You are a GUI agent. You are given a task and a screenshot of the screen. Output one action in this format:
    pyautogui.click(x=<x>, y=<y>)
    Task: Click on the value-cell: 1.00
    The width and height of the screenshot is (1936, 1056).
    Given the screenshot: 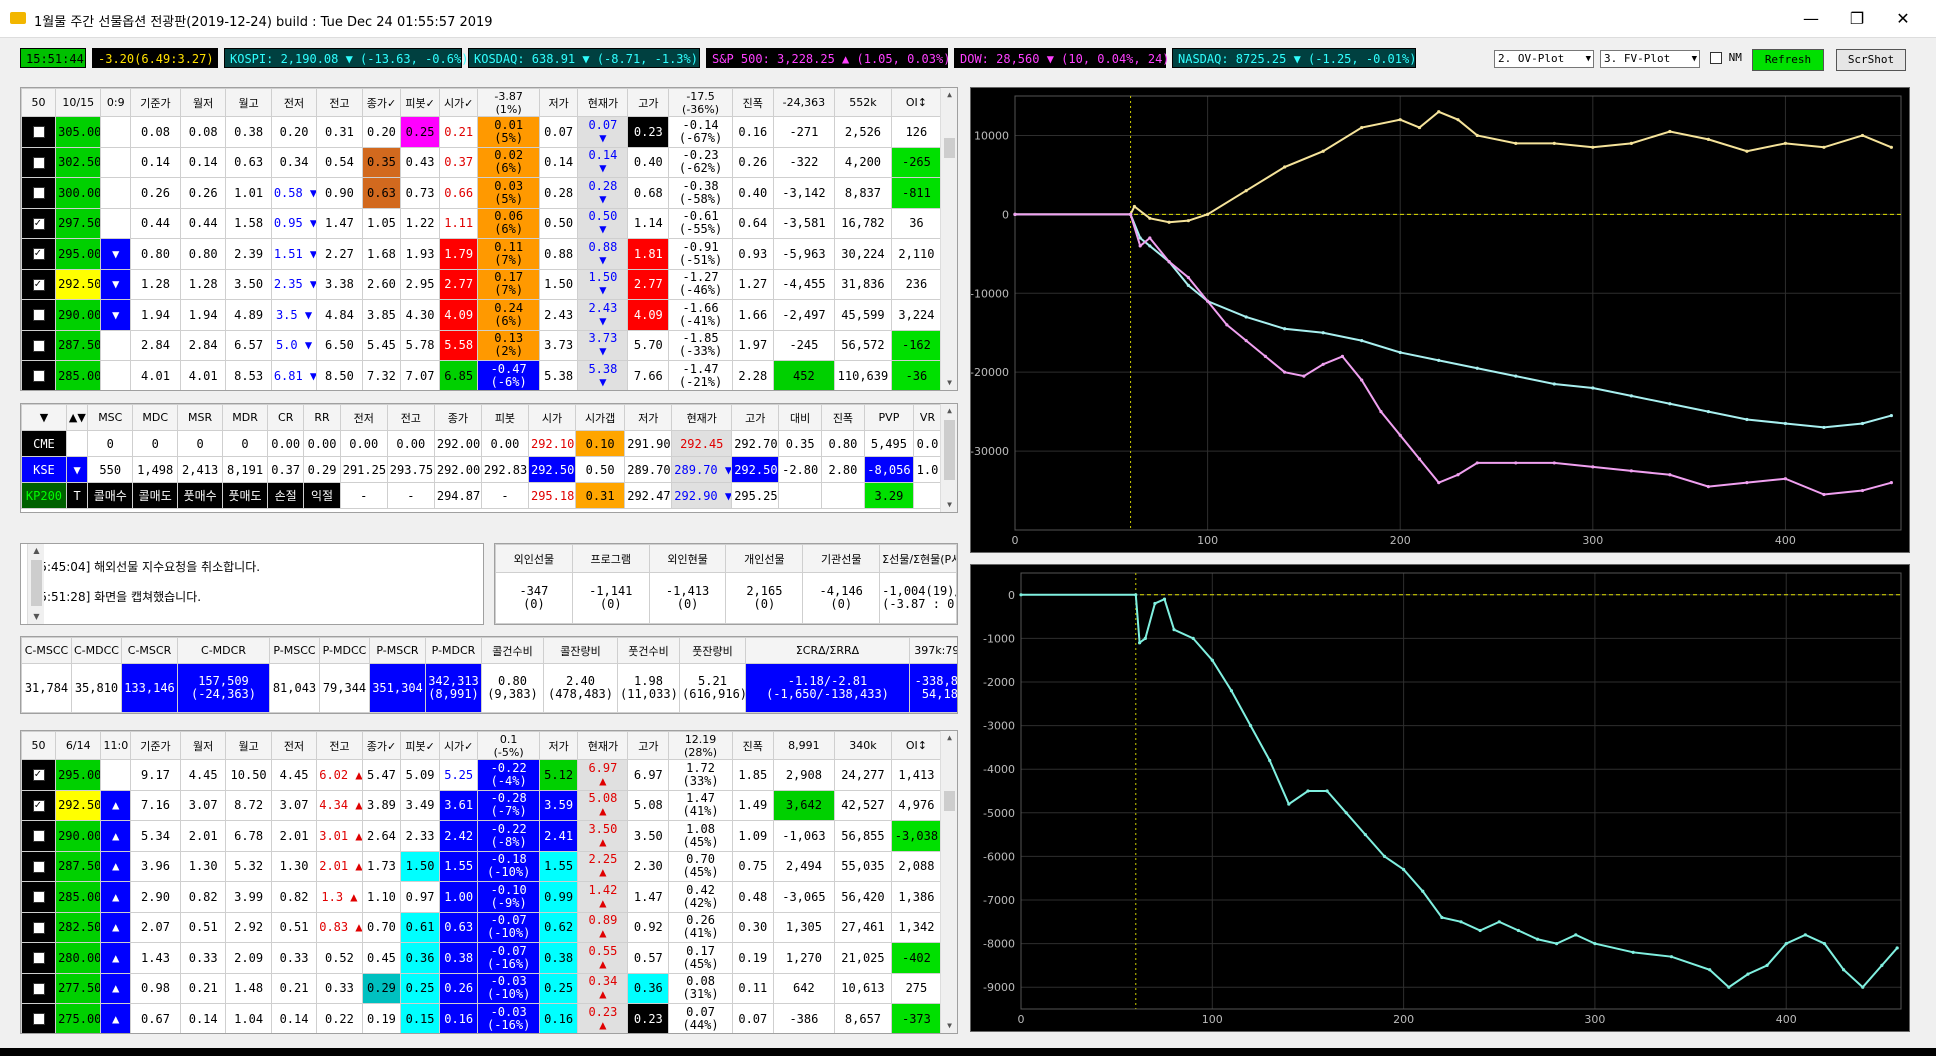 What is the action you would take?
    pyautogui.click(x=458, y=897)
    